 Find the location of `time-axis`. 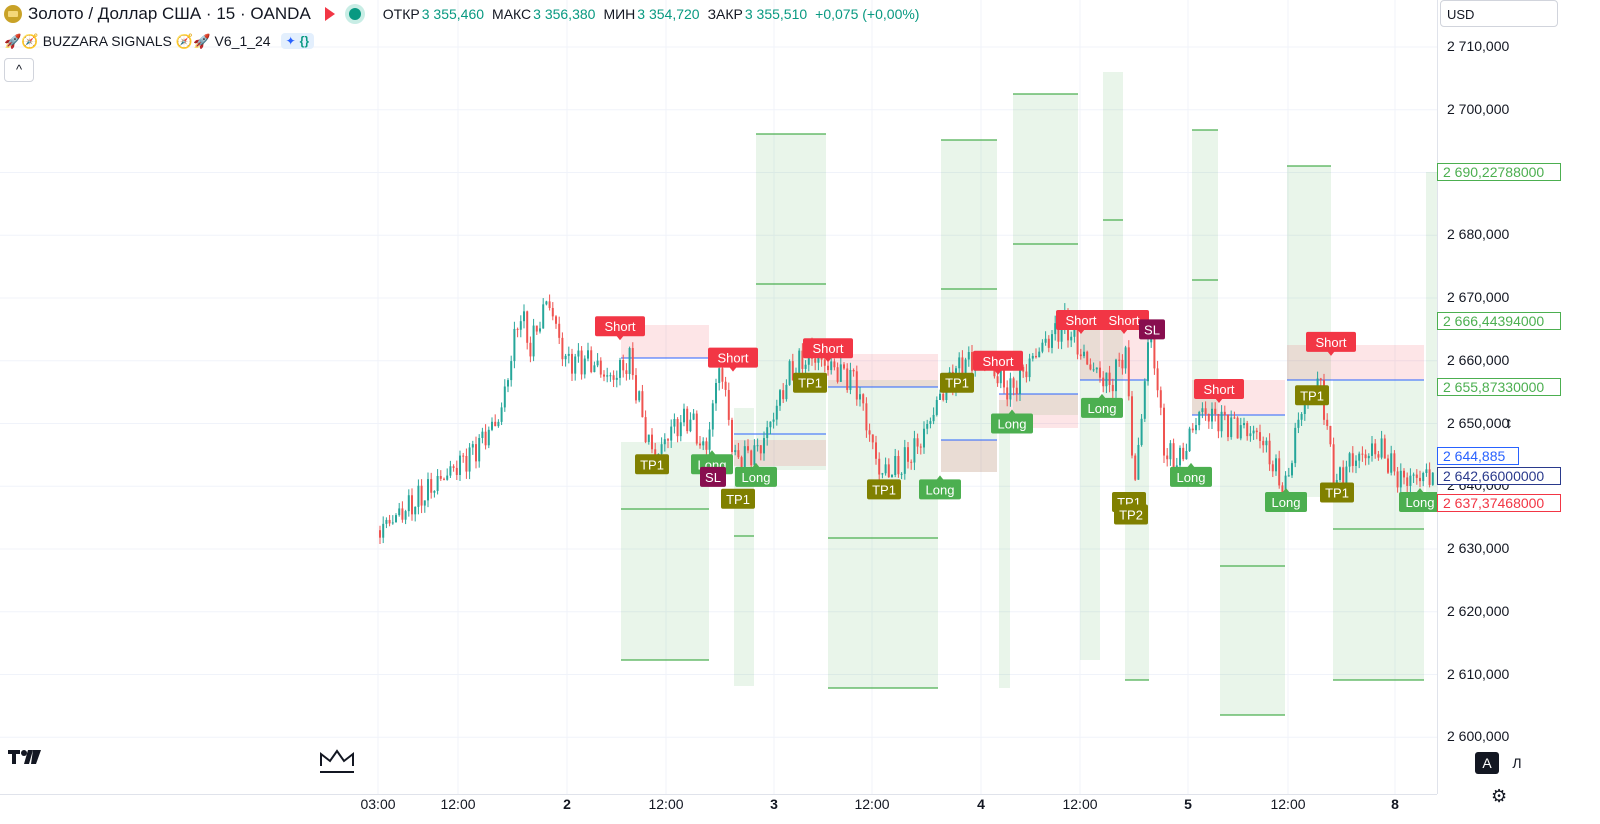

time-axis is located at coordinates (718, 809).